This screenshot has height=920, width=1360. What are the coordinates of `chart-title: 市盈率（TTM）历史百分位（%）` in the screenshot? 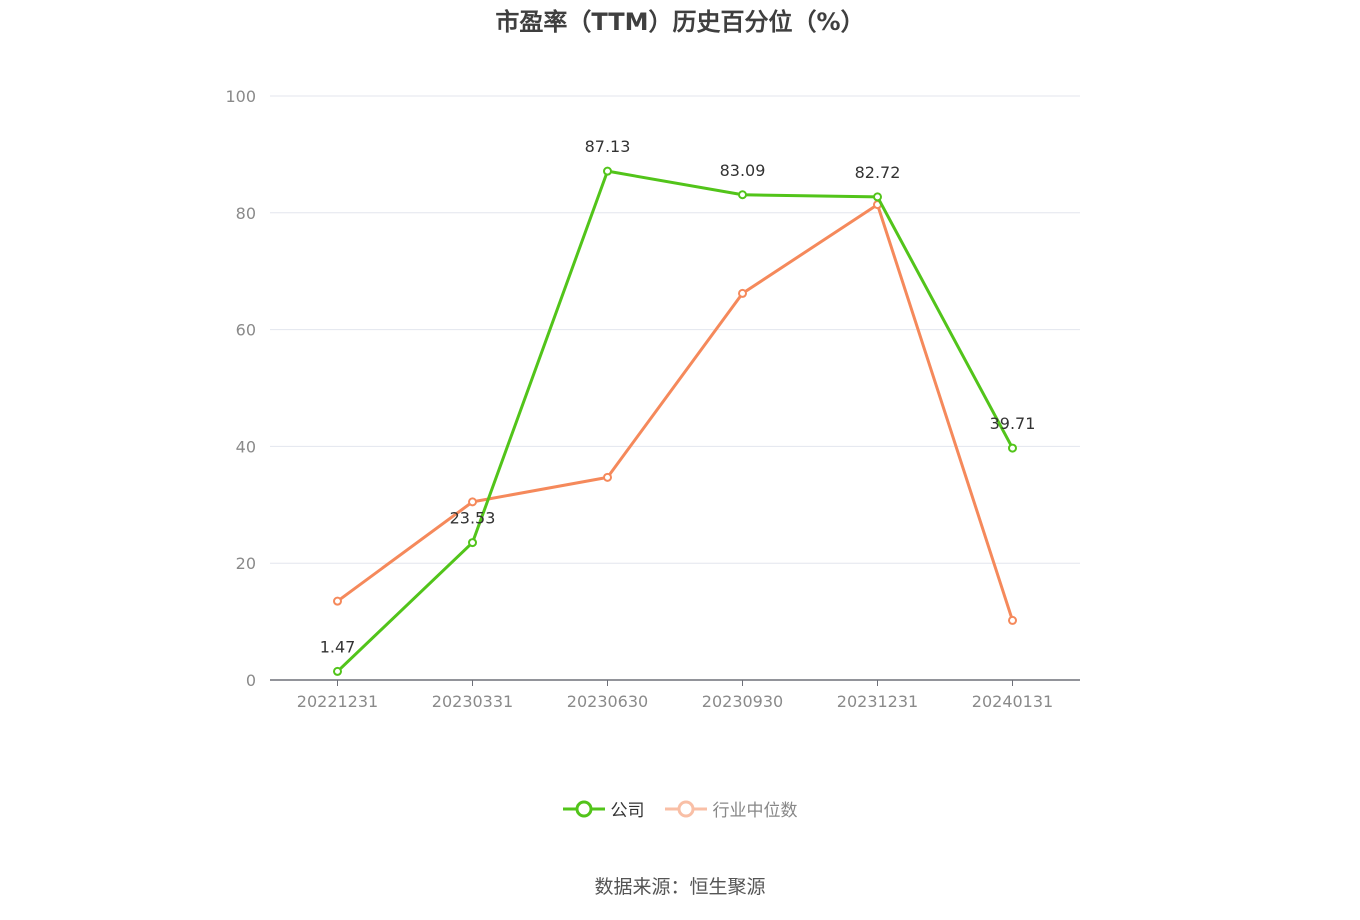 It's located at (680, 22).